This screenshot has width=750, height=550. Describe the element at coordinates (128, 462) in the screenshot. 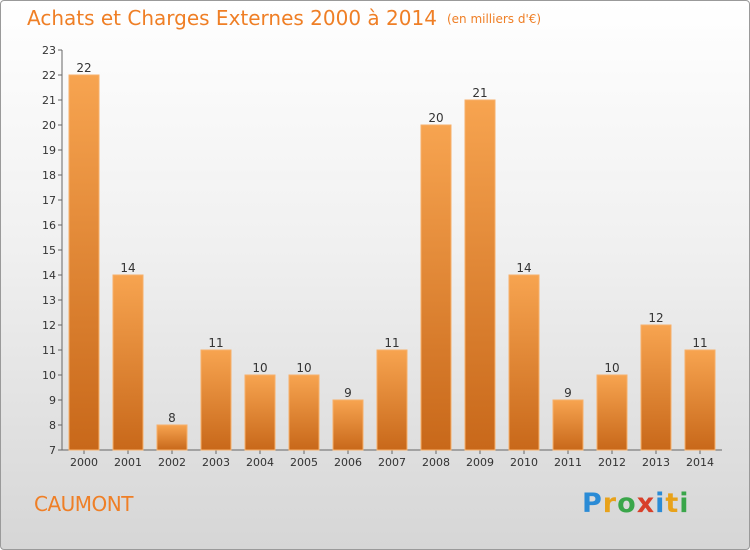

I see `x-tick-label: 2001` at that location.